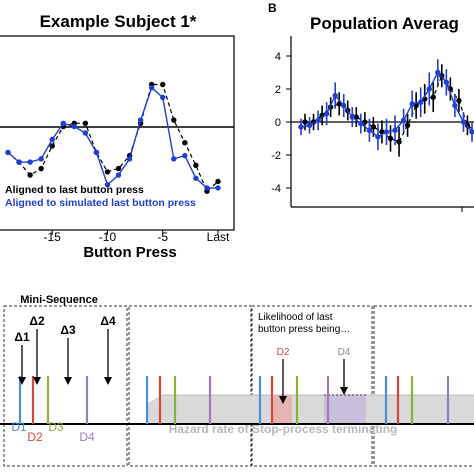  What do you see at coordinates (53, 237) in the screenshot?
I see `panel-a-x-tick-label: -15` at bounding box center [53, 237].